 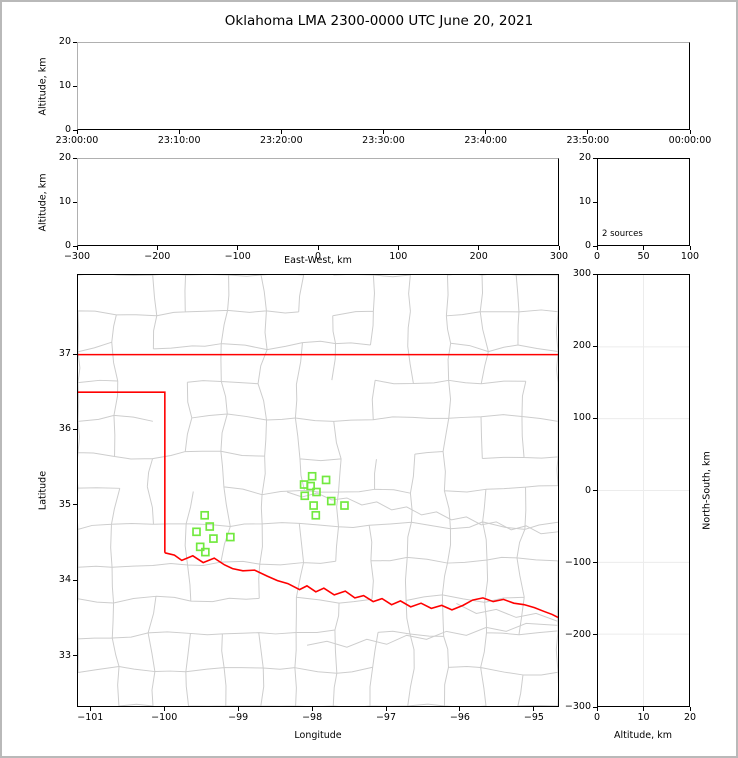 I want to click on x-tick-label: 00:00:00, so click(x=690, y=140).